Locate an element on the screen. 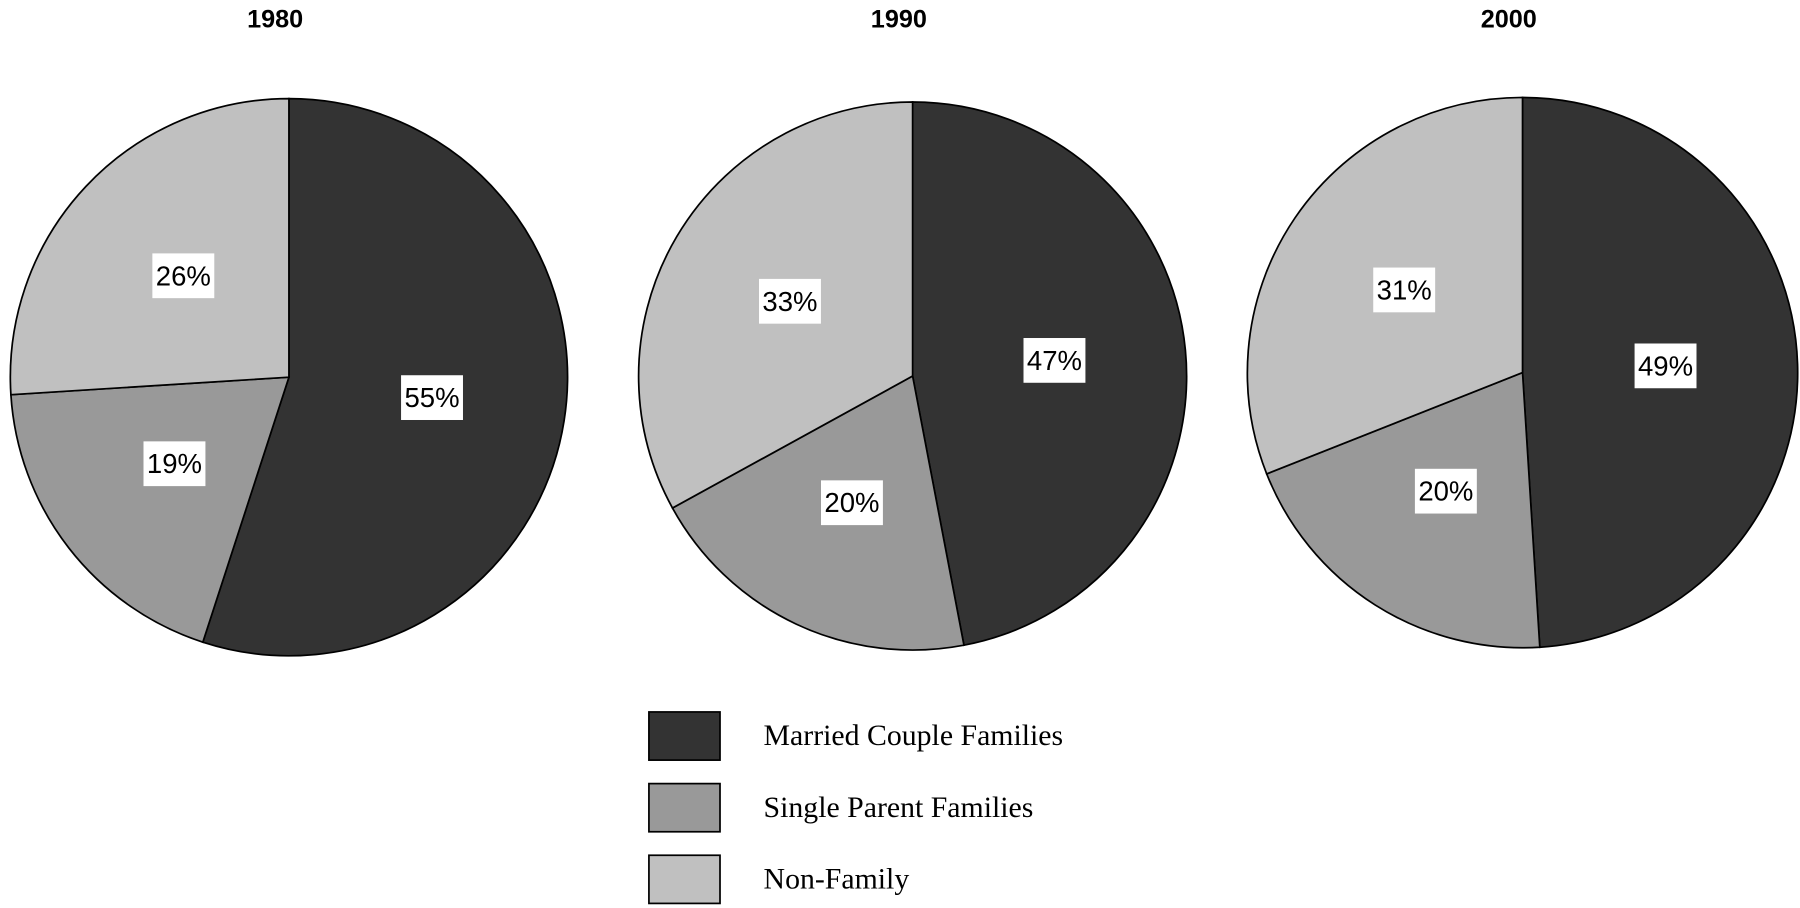  value-label: 19% is located at coordinates (174, 463).